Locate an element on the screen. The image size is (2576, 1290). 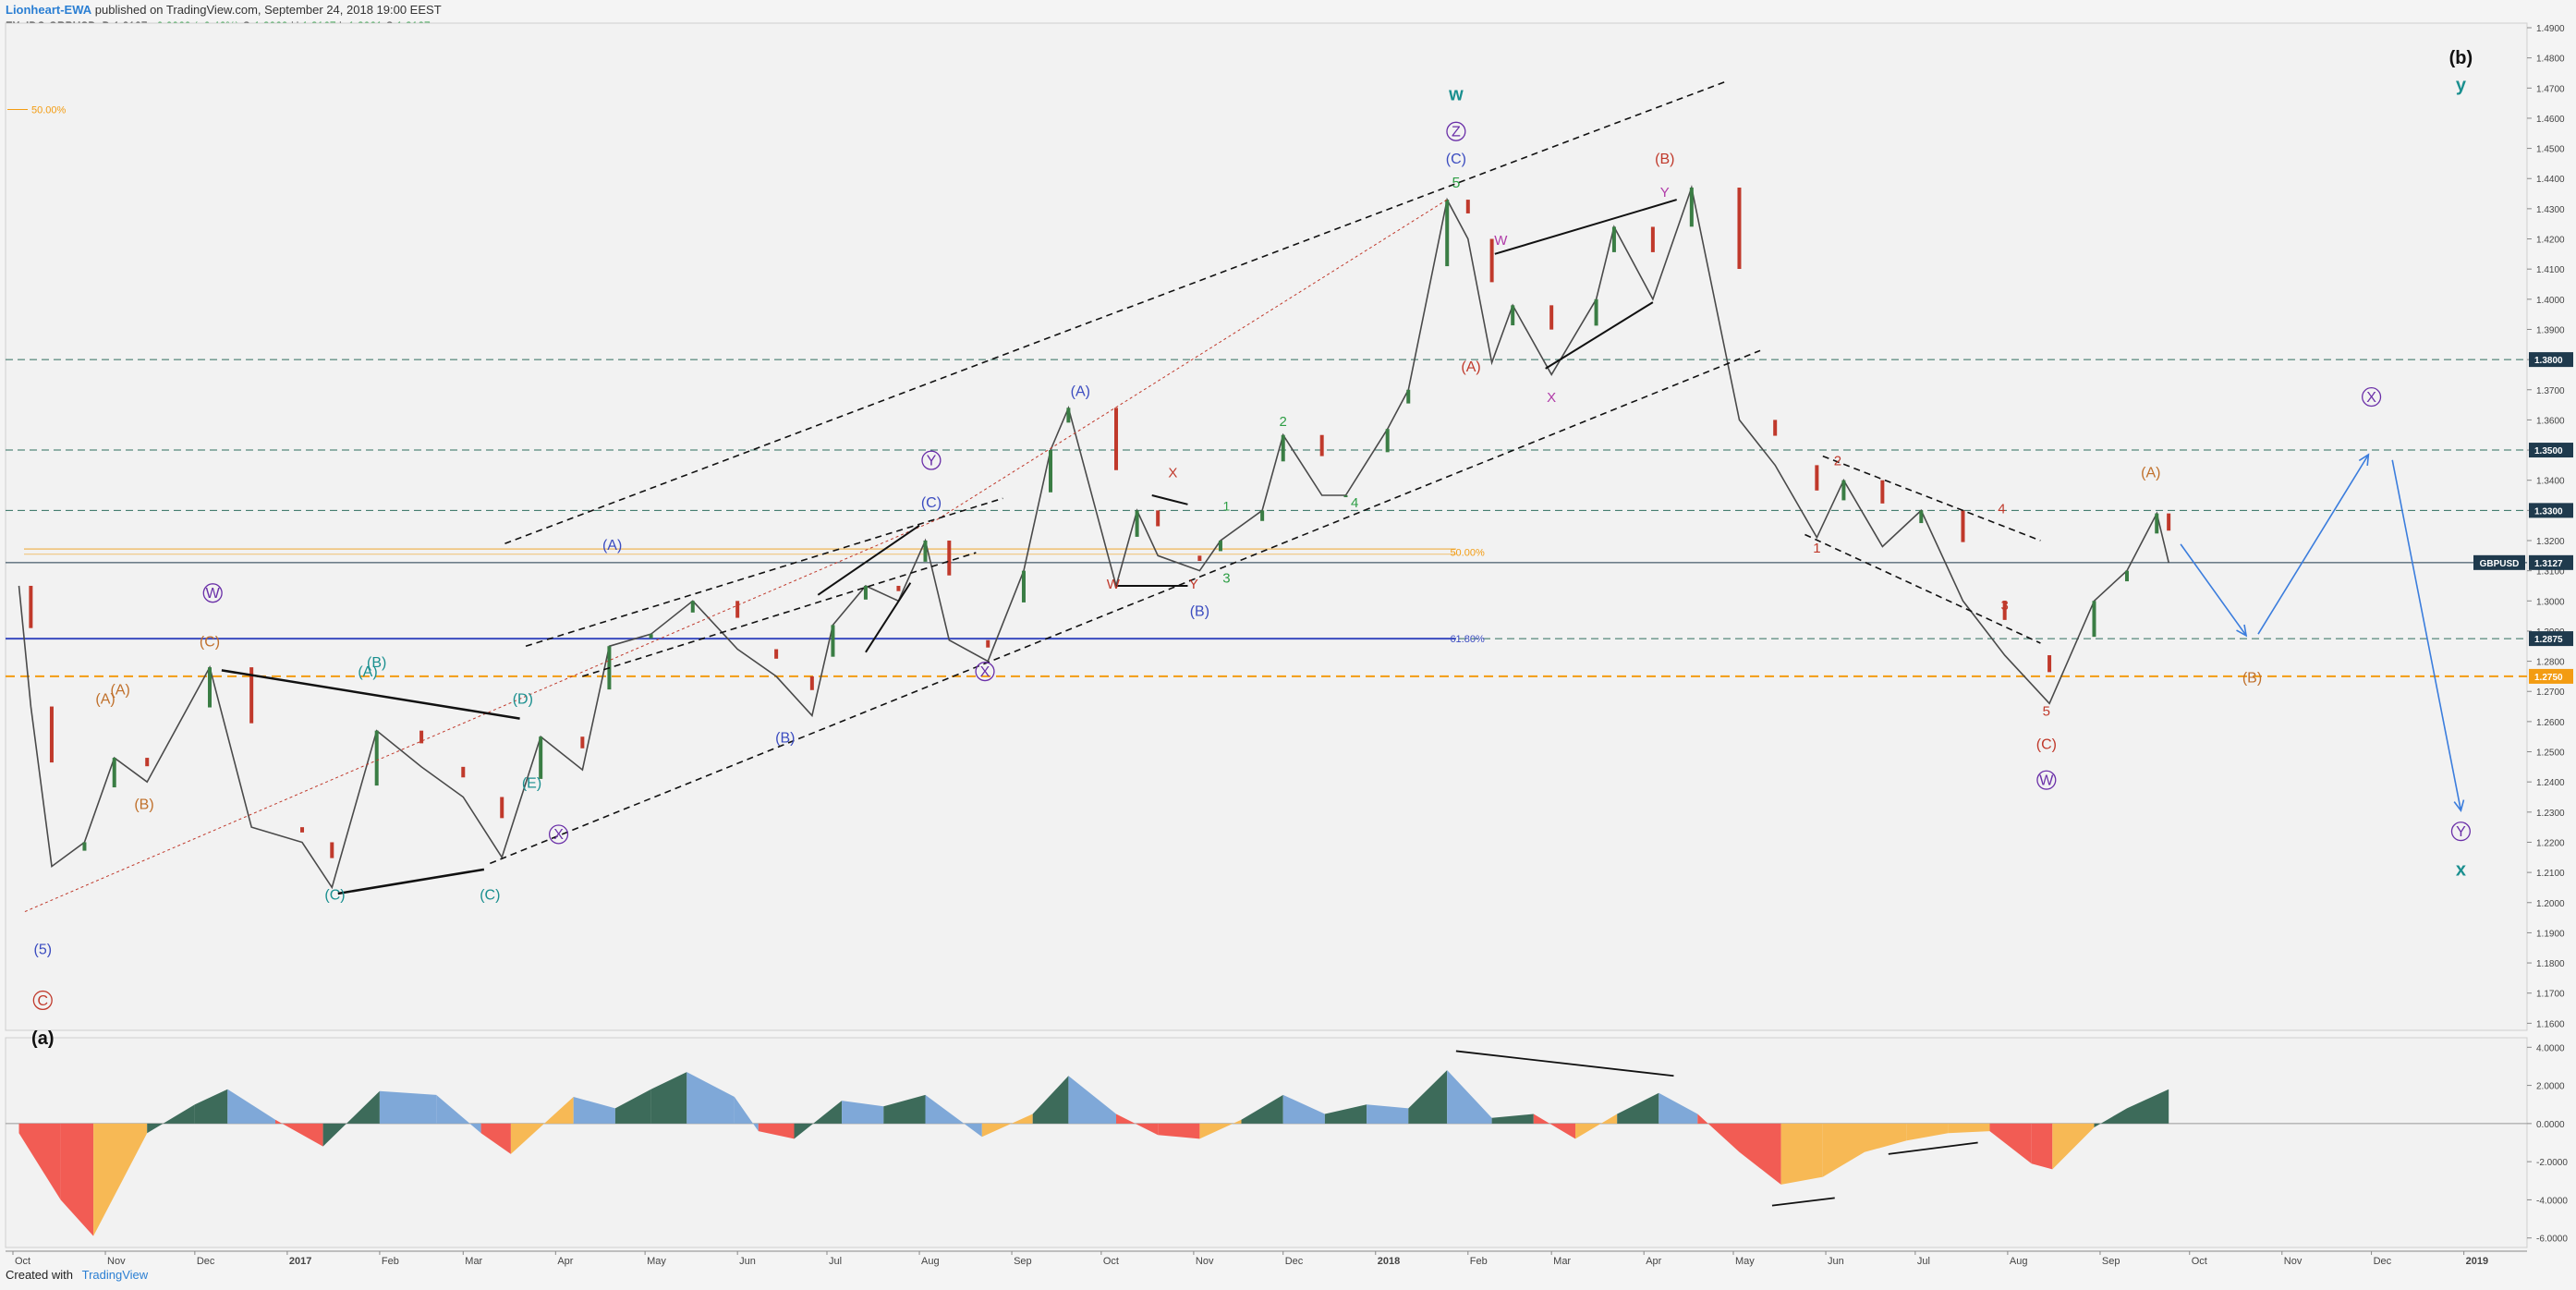
author-link: Lionheart-EWA is located at coordinates (49, 10).